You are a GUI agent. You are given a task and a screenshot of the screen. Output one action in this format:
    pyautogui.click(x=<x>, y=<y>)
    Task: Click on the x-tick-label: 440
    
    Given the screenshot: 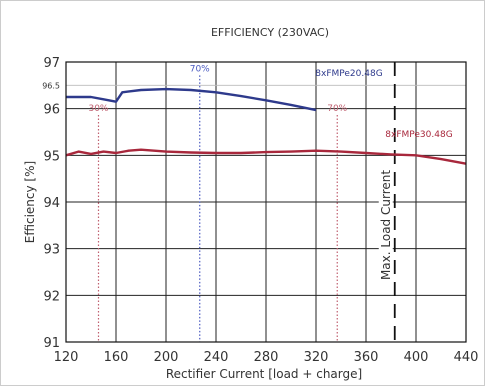 What is the action you would take?
    pyautogui.click(x=466, y=357)
    